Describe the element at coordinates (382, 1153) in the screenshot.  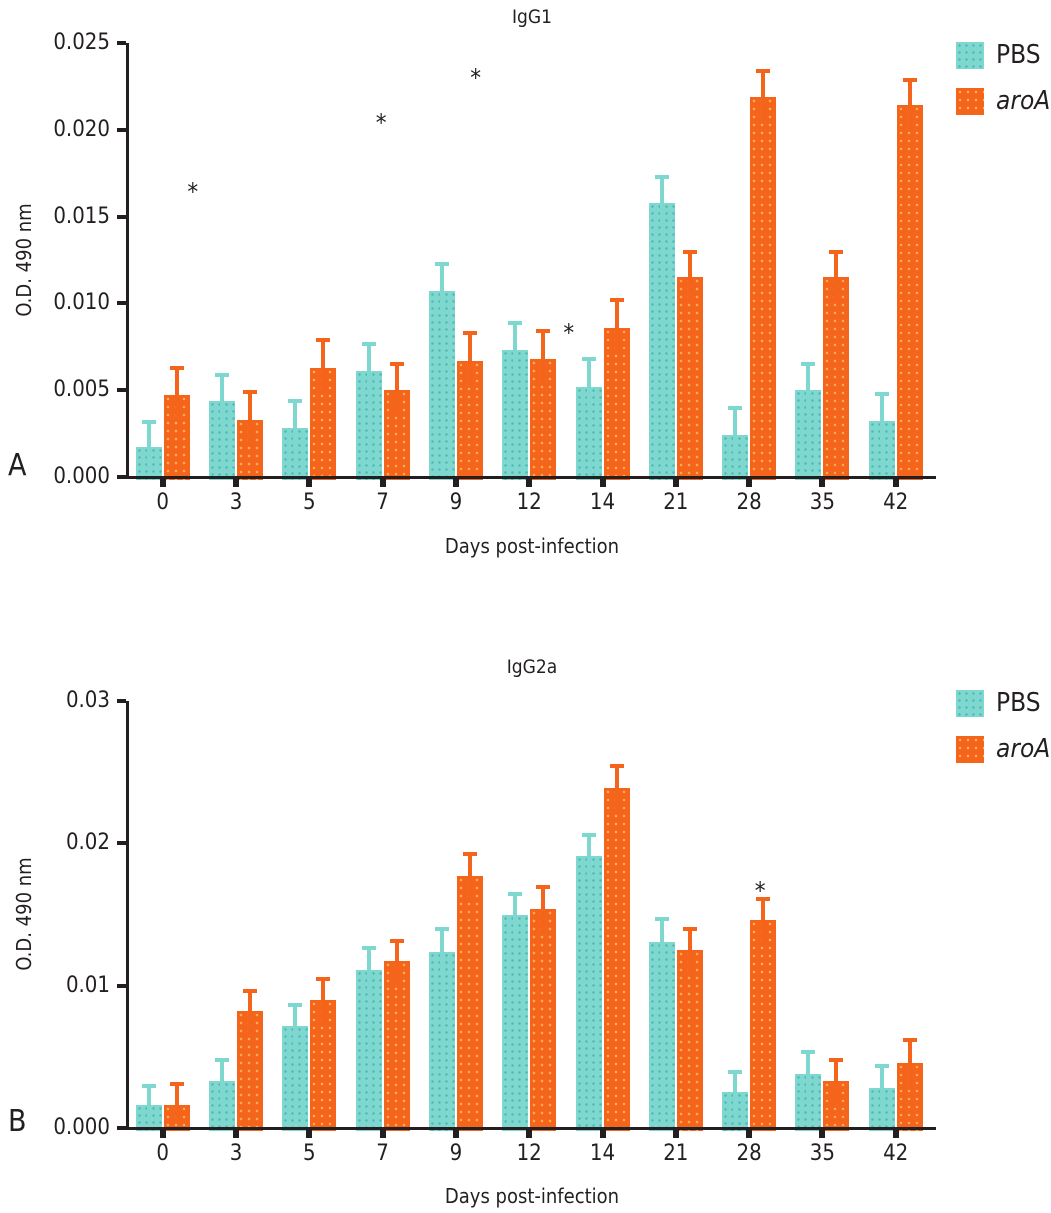
I see `x-tick-label-day-7: 7` at that location.